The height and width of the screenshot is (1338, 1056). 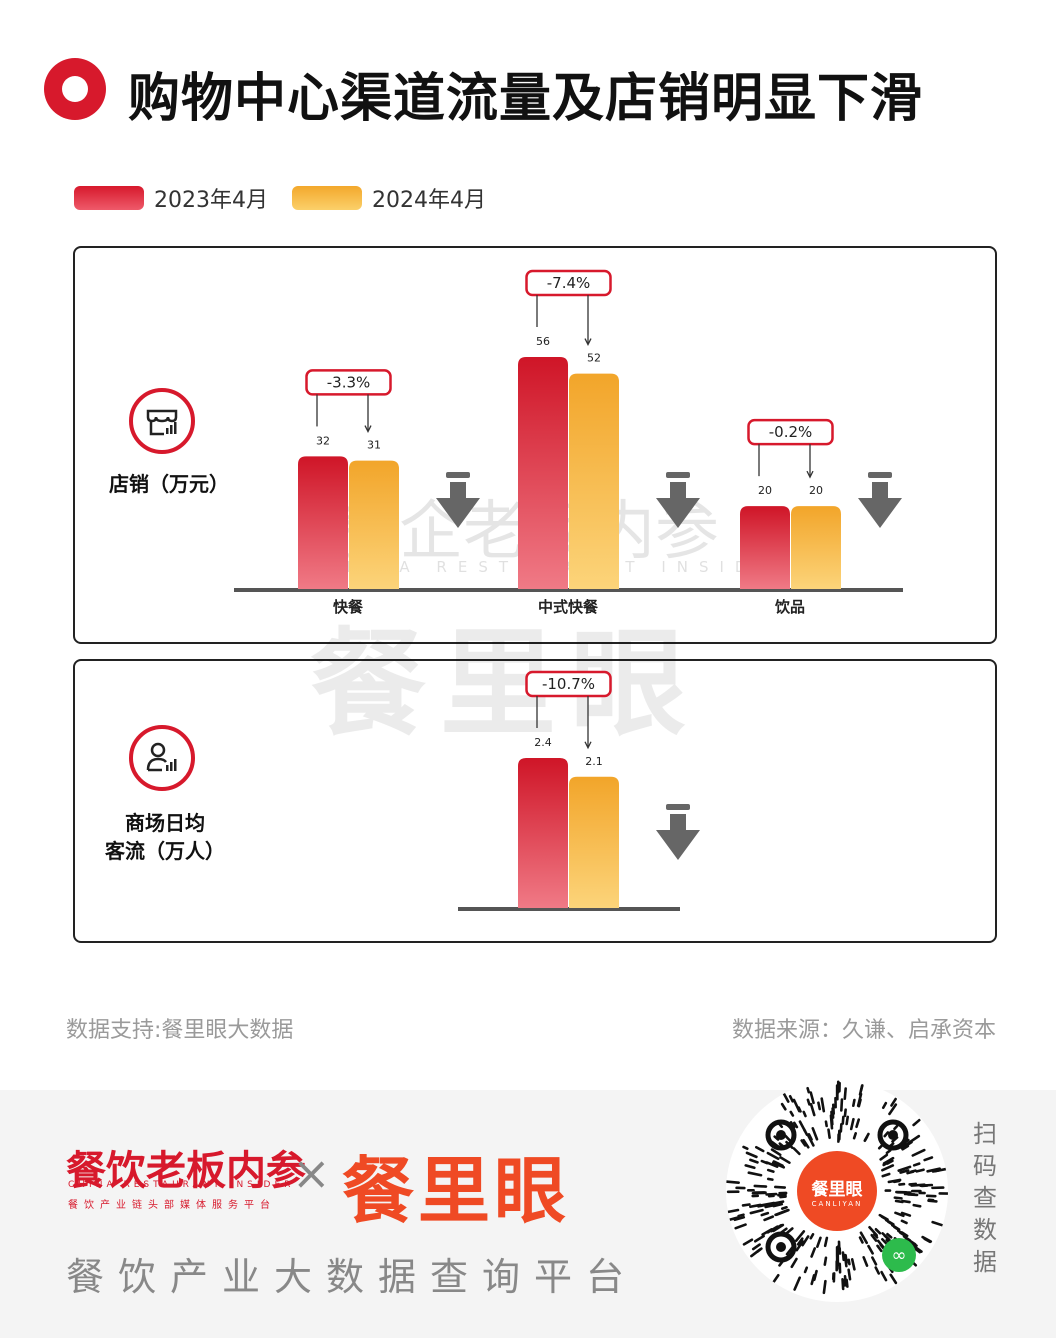 I want to click on bar-value-label: 2.1, so click(x=594, y=761).